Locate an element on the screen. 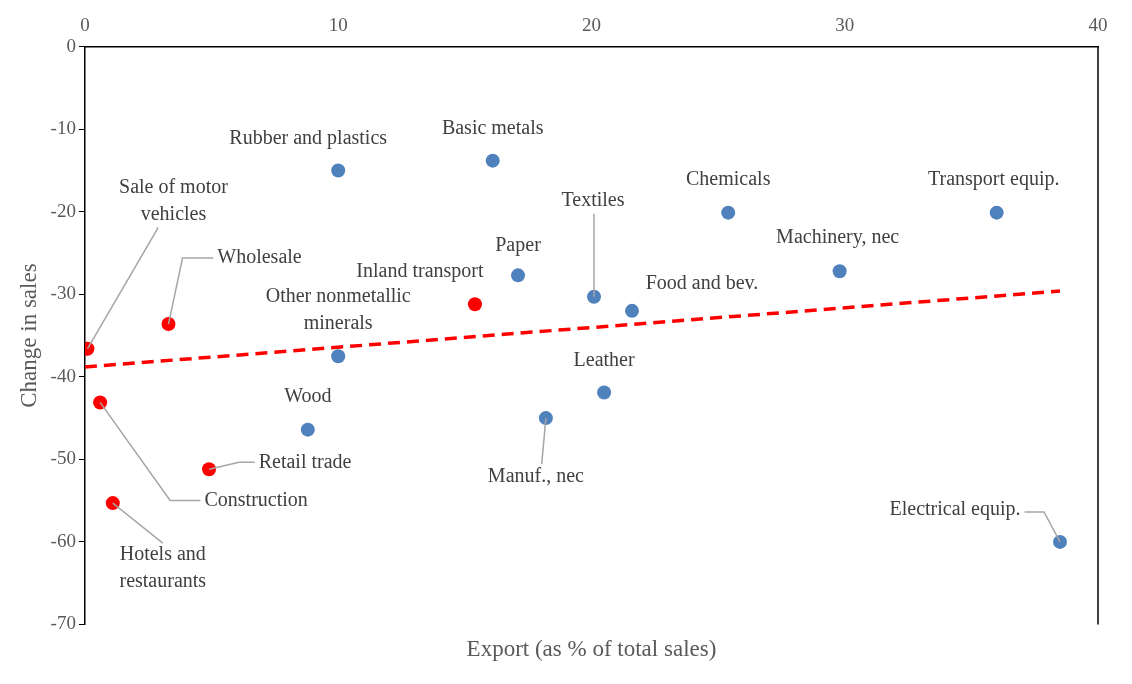 The height and width of the screenshot is (684, 1132). annotation: Rubber and plastics is located at coordinates (308, 137).